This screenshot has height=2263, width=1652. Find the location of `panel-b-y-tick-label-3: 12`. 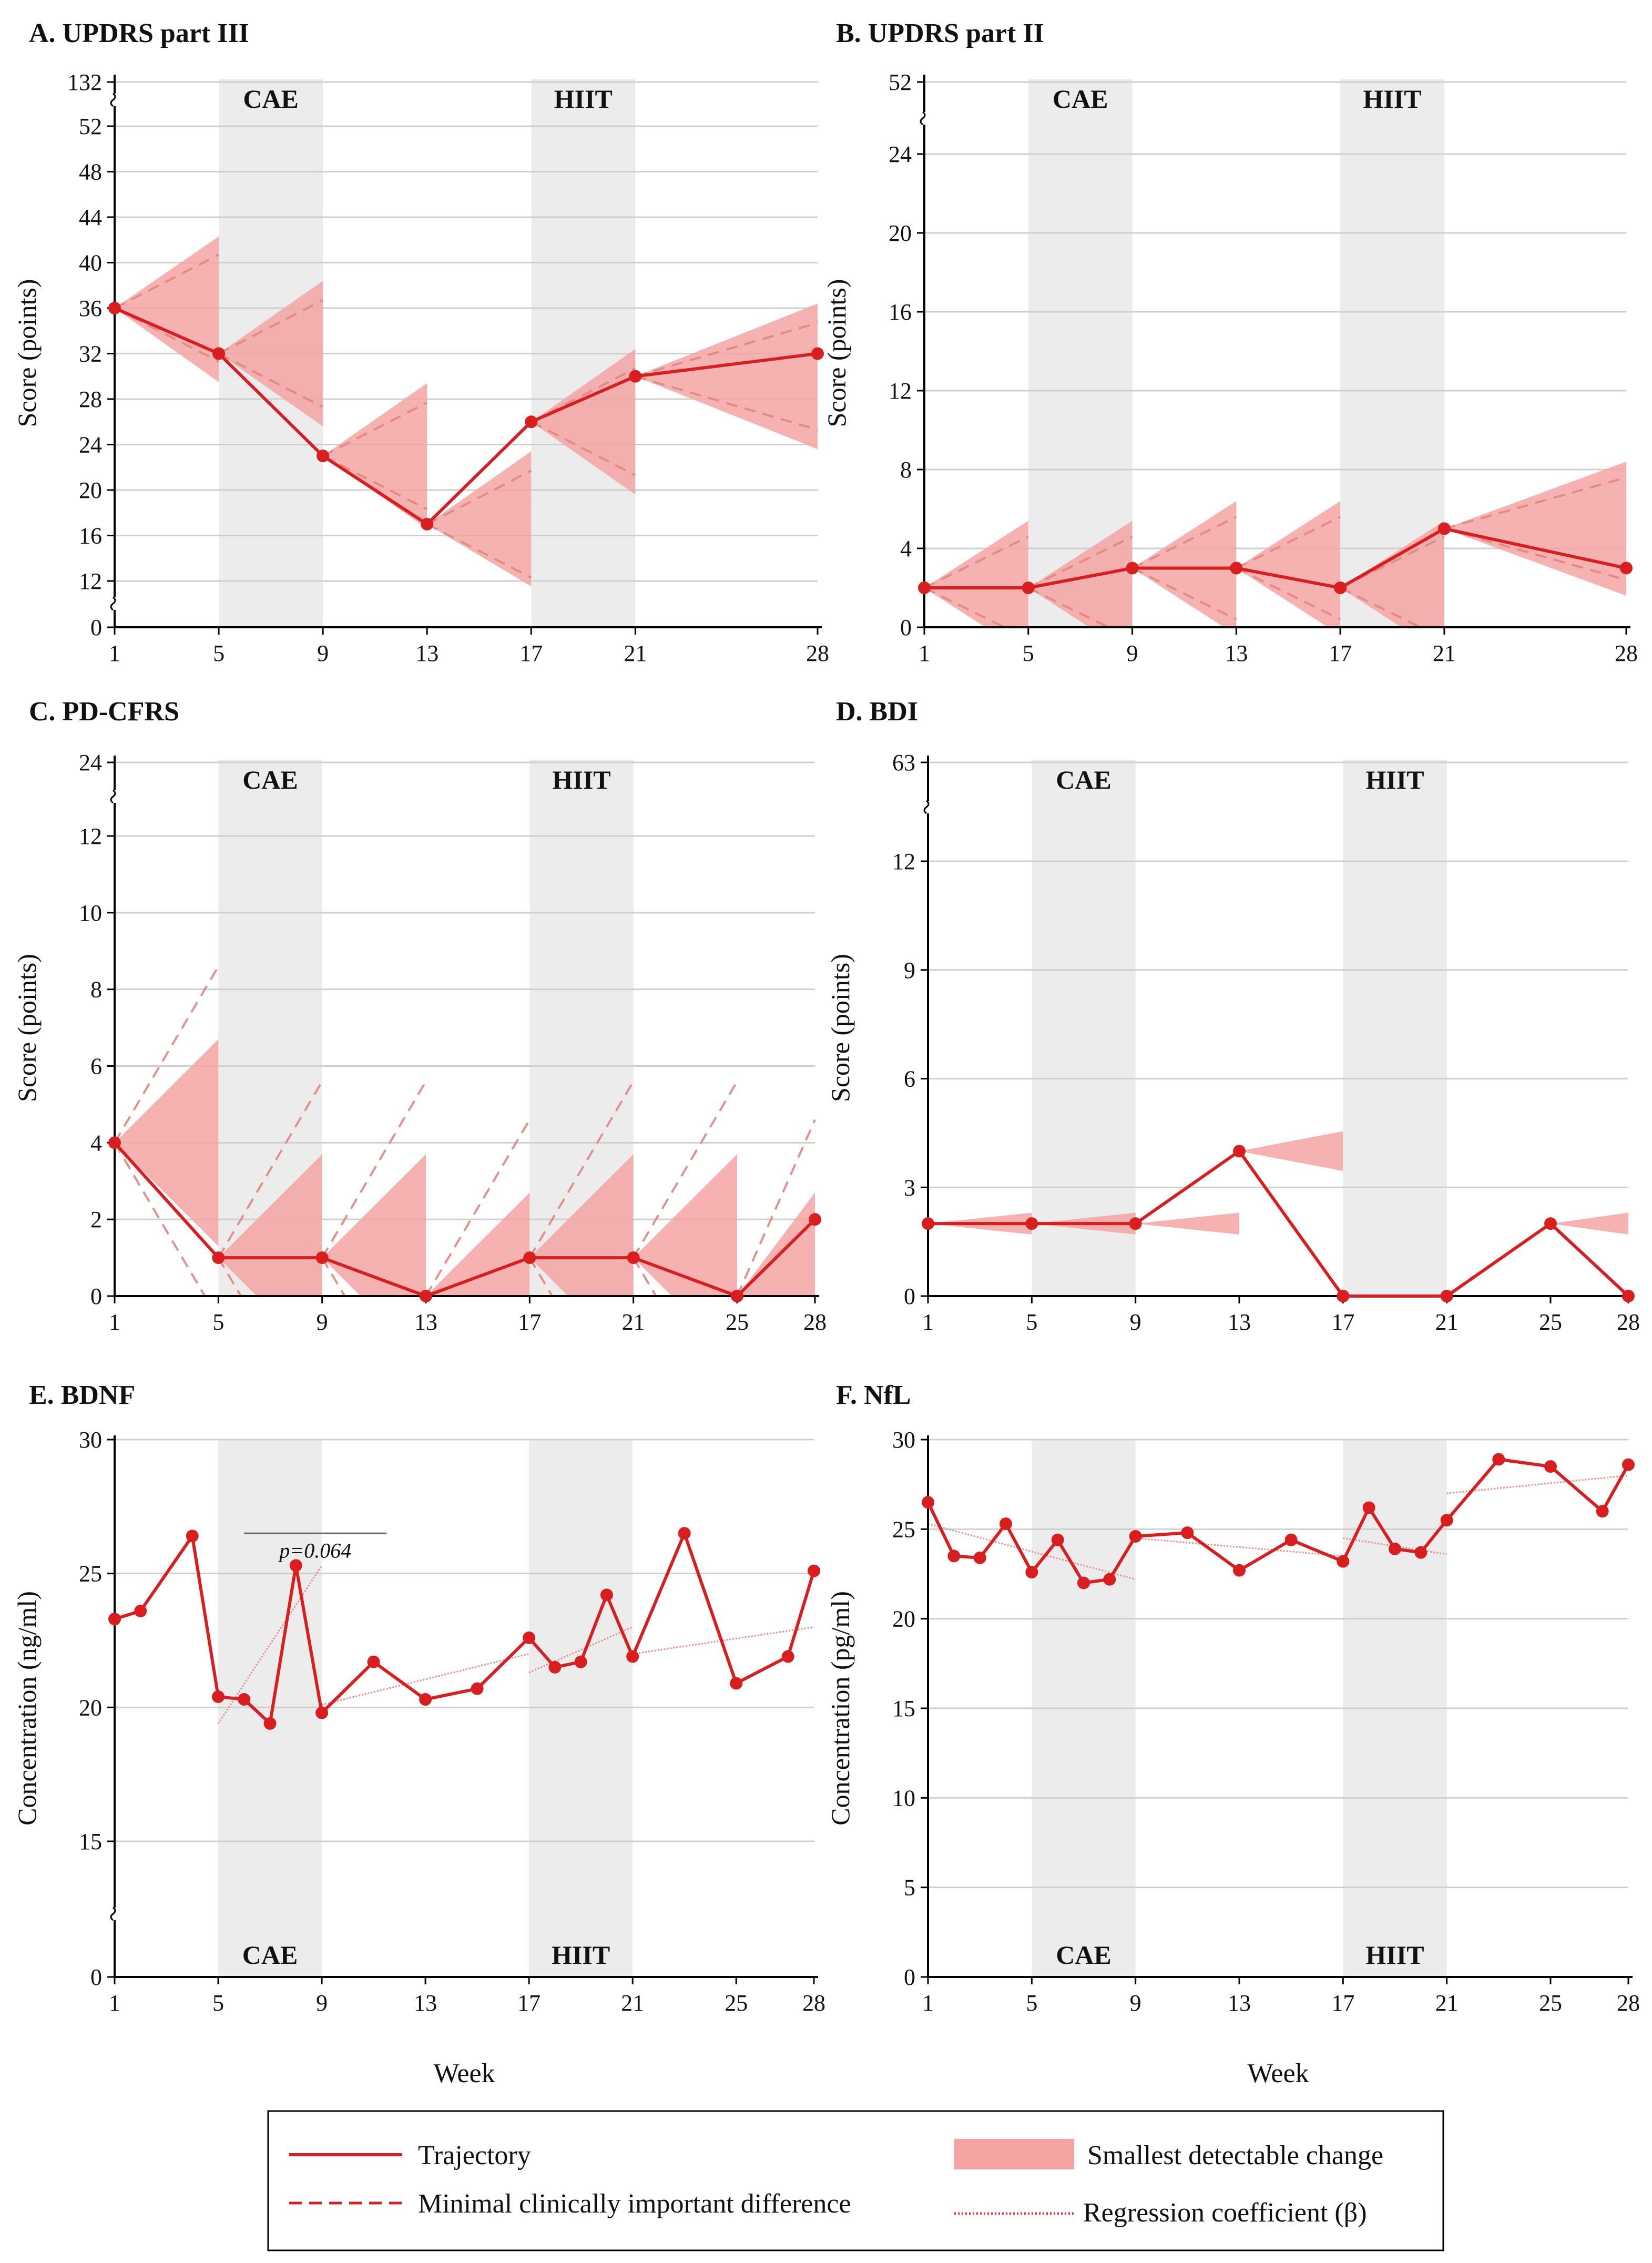

panel-b-y-tick-label-3: 12 is located at coordinates (900, 391).